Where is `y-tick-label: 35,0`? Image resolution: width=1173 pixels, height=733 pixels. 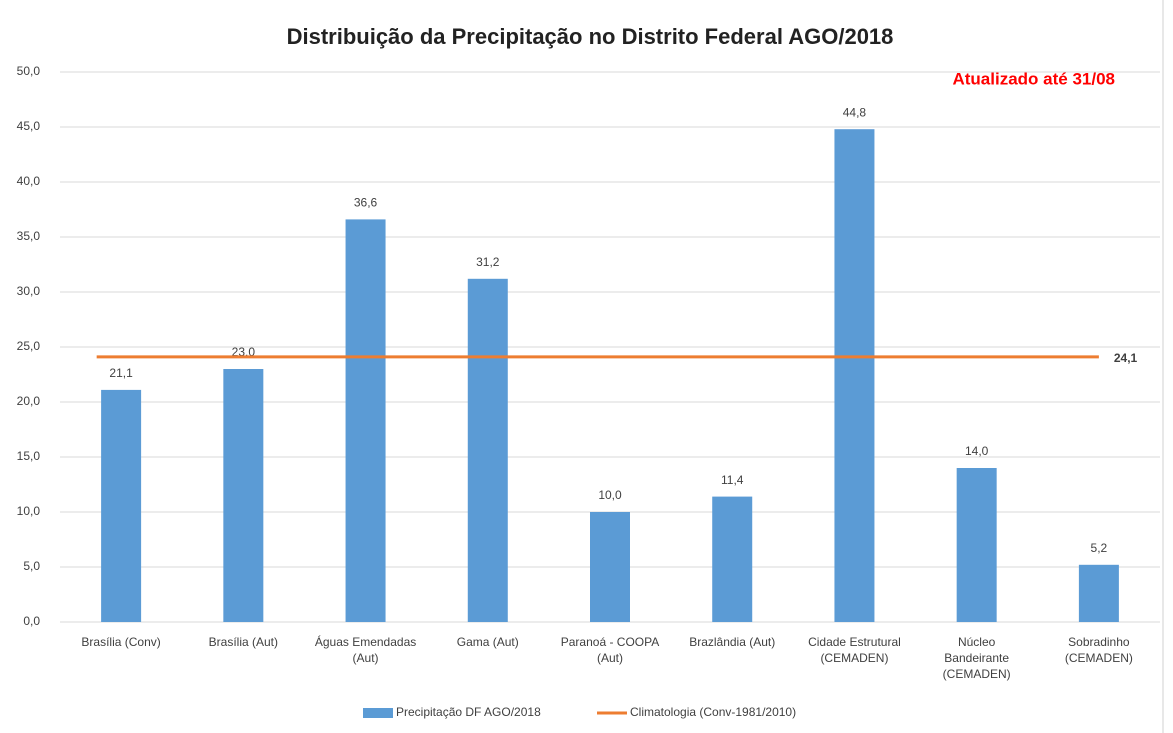 y-tick-label: 35,0 is located at coordinates (29, 236).